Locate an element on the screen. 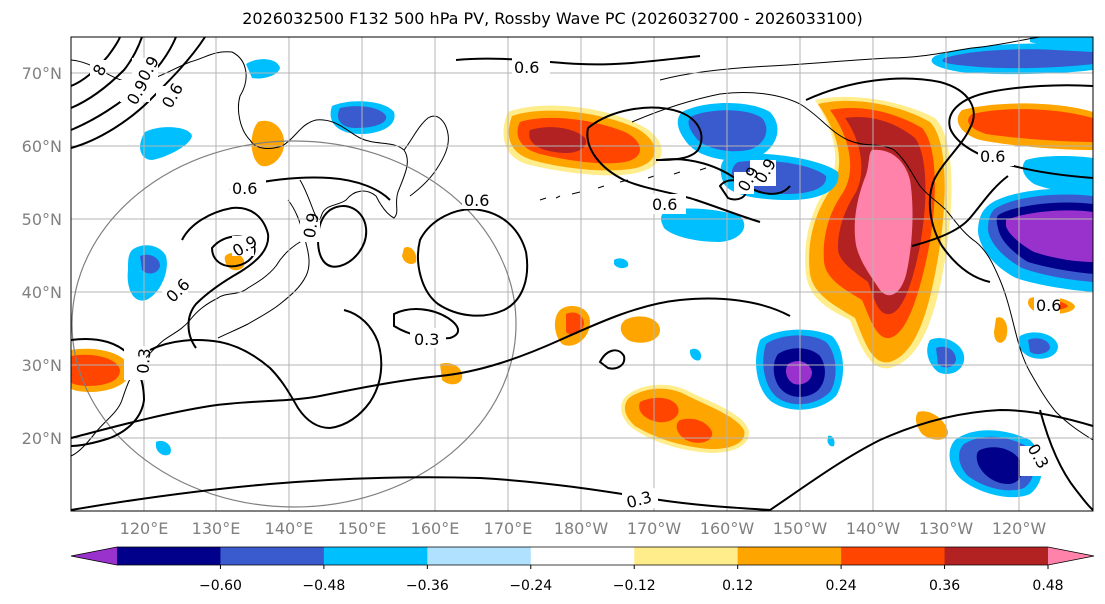  kamchatka-coastline is located at coordinates (426, 156).